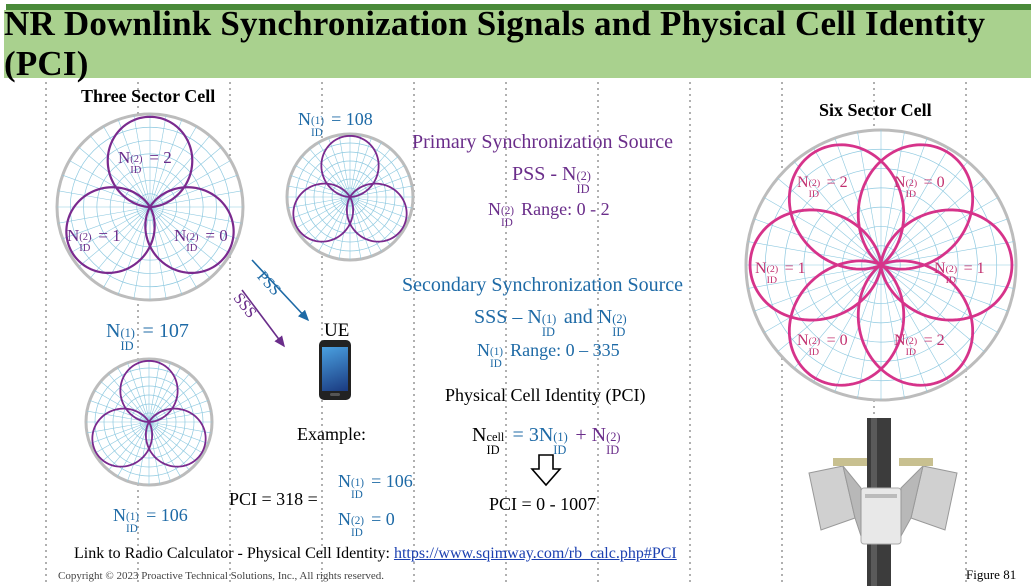  What do you see at coordinates (549, 214) in the screenshot?
I see `pss-range: N (2) ID Range: 0 - 2` at bounding box center [549, 214].